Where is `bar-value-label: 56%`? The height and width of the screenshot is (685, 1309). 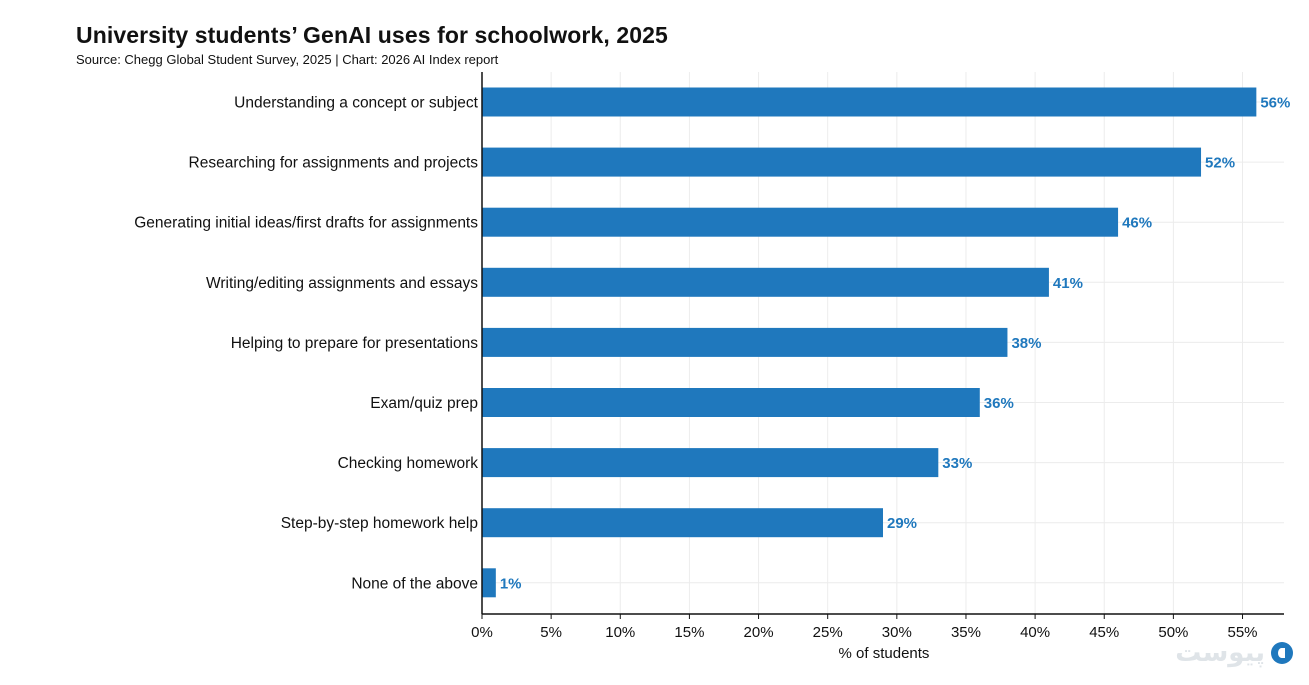 bar-value-label: 56% is located at coordinates (1275, 103).